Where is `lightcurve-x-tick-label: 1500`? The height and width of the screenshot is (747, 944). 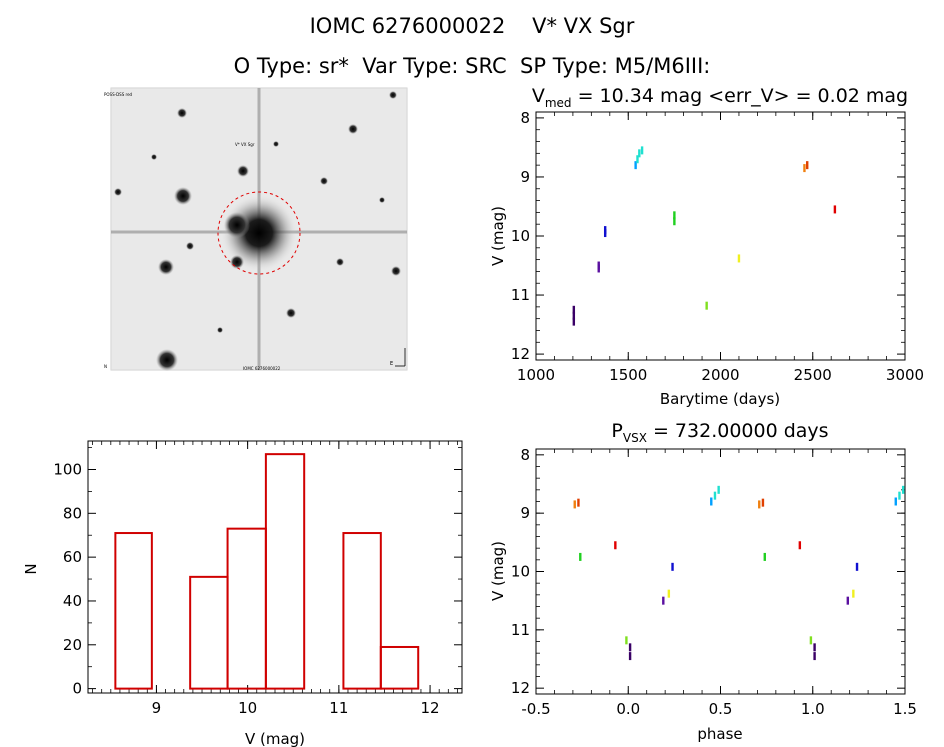
lightcurve-x-tick-label: 1500 is located at coordinates (628, 375).